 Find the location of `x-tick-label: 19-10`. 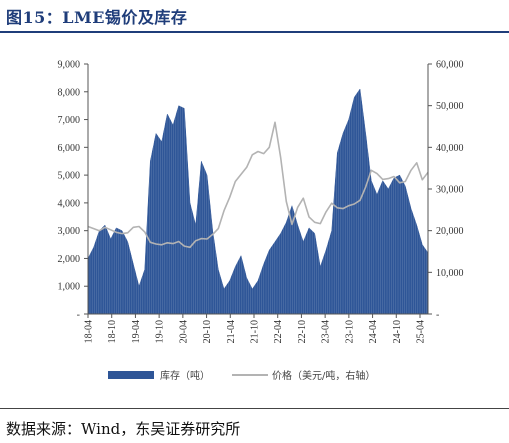

x-tick-label: 19-10 is located at coordinates (160, 331).